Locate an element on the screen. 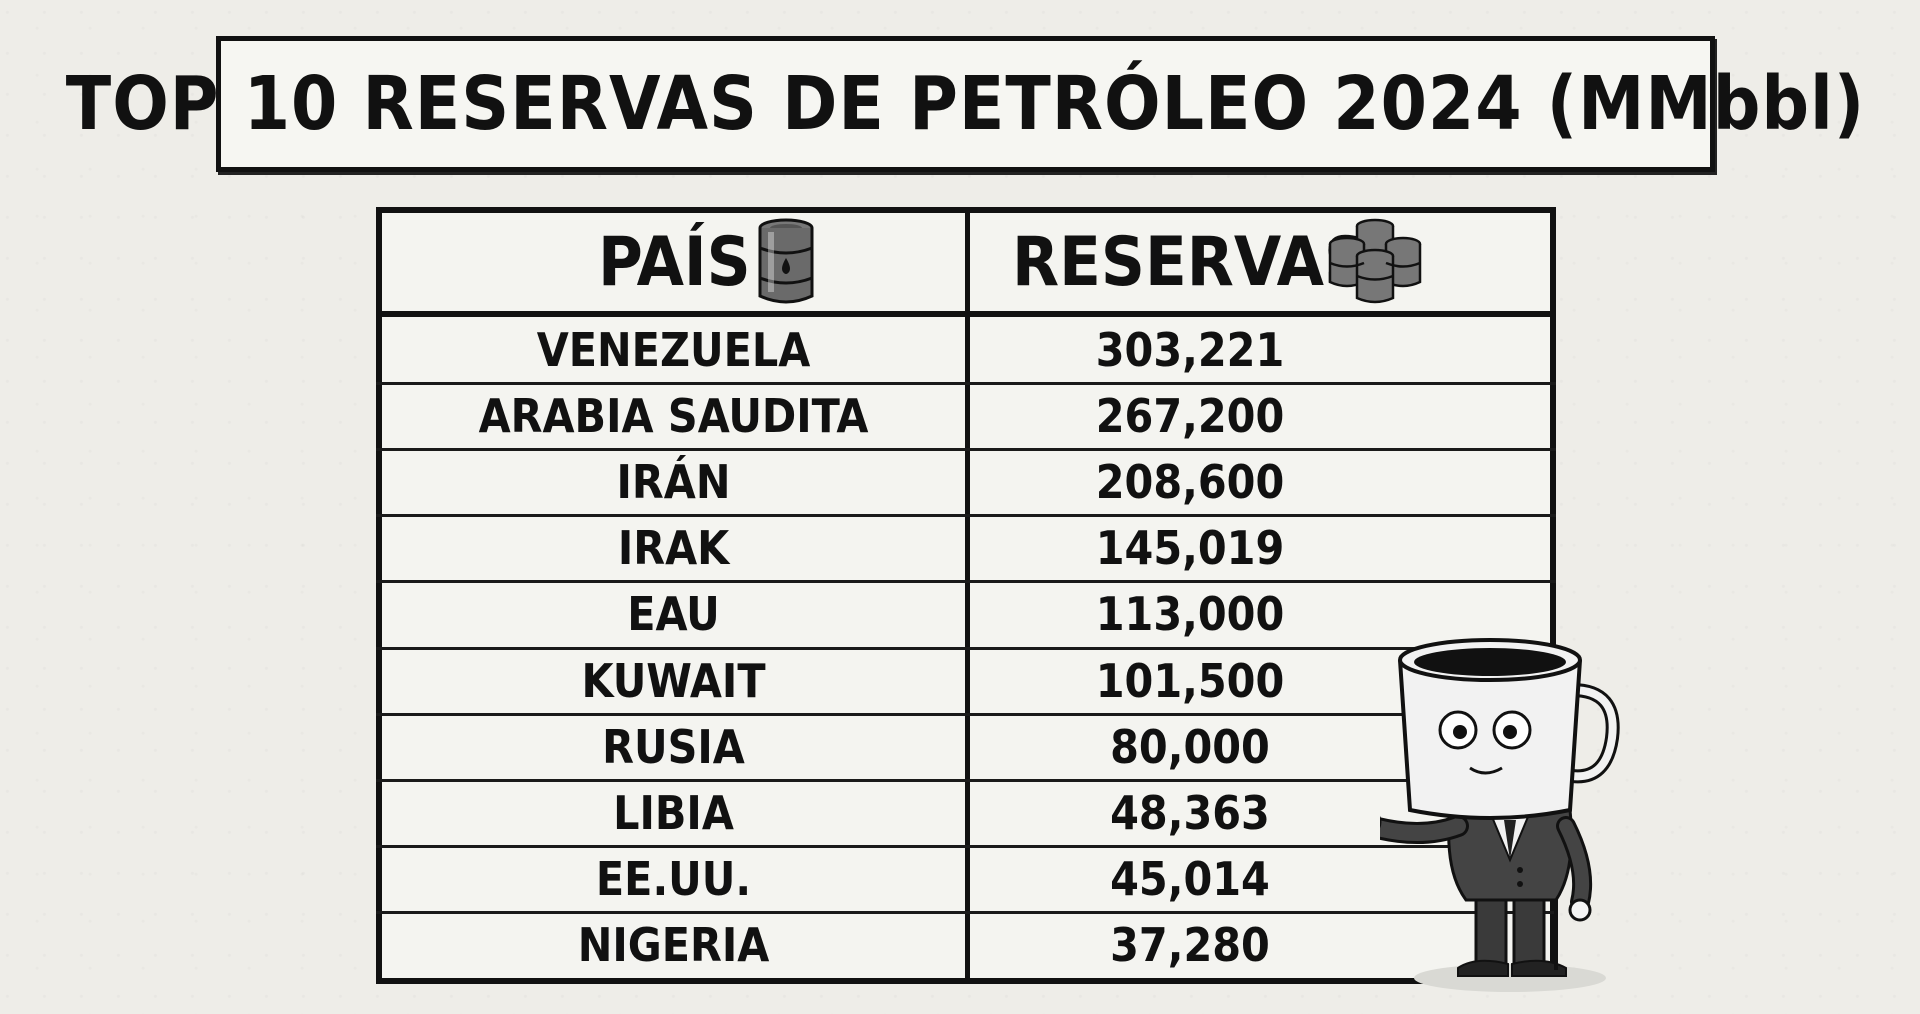 The image size is (1920, 1014). reserves-cell: 208,600 is located at coordinates (1190, 482).